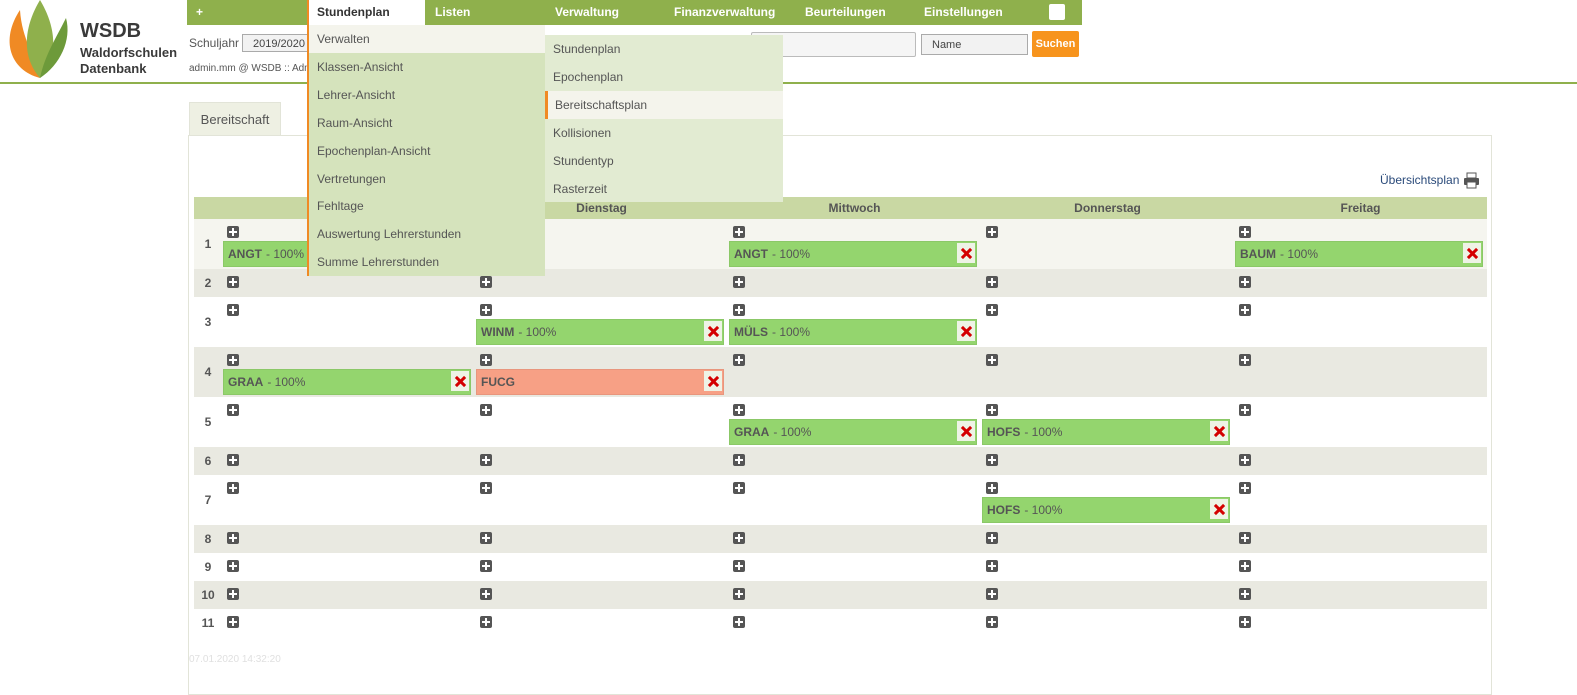  What do you see at coordinates (963, 12) in the screenshot?
I see `nav-item: Einstellungen` at bounding box center [963, 12].